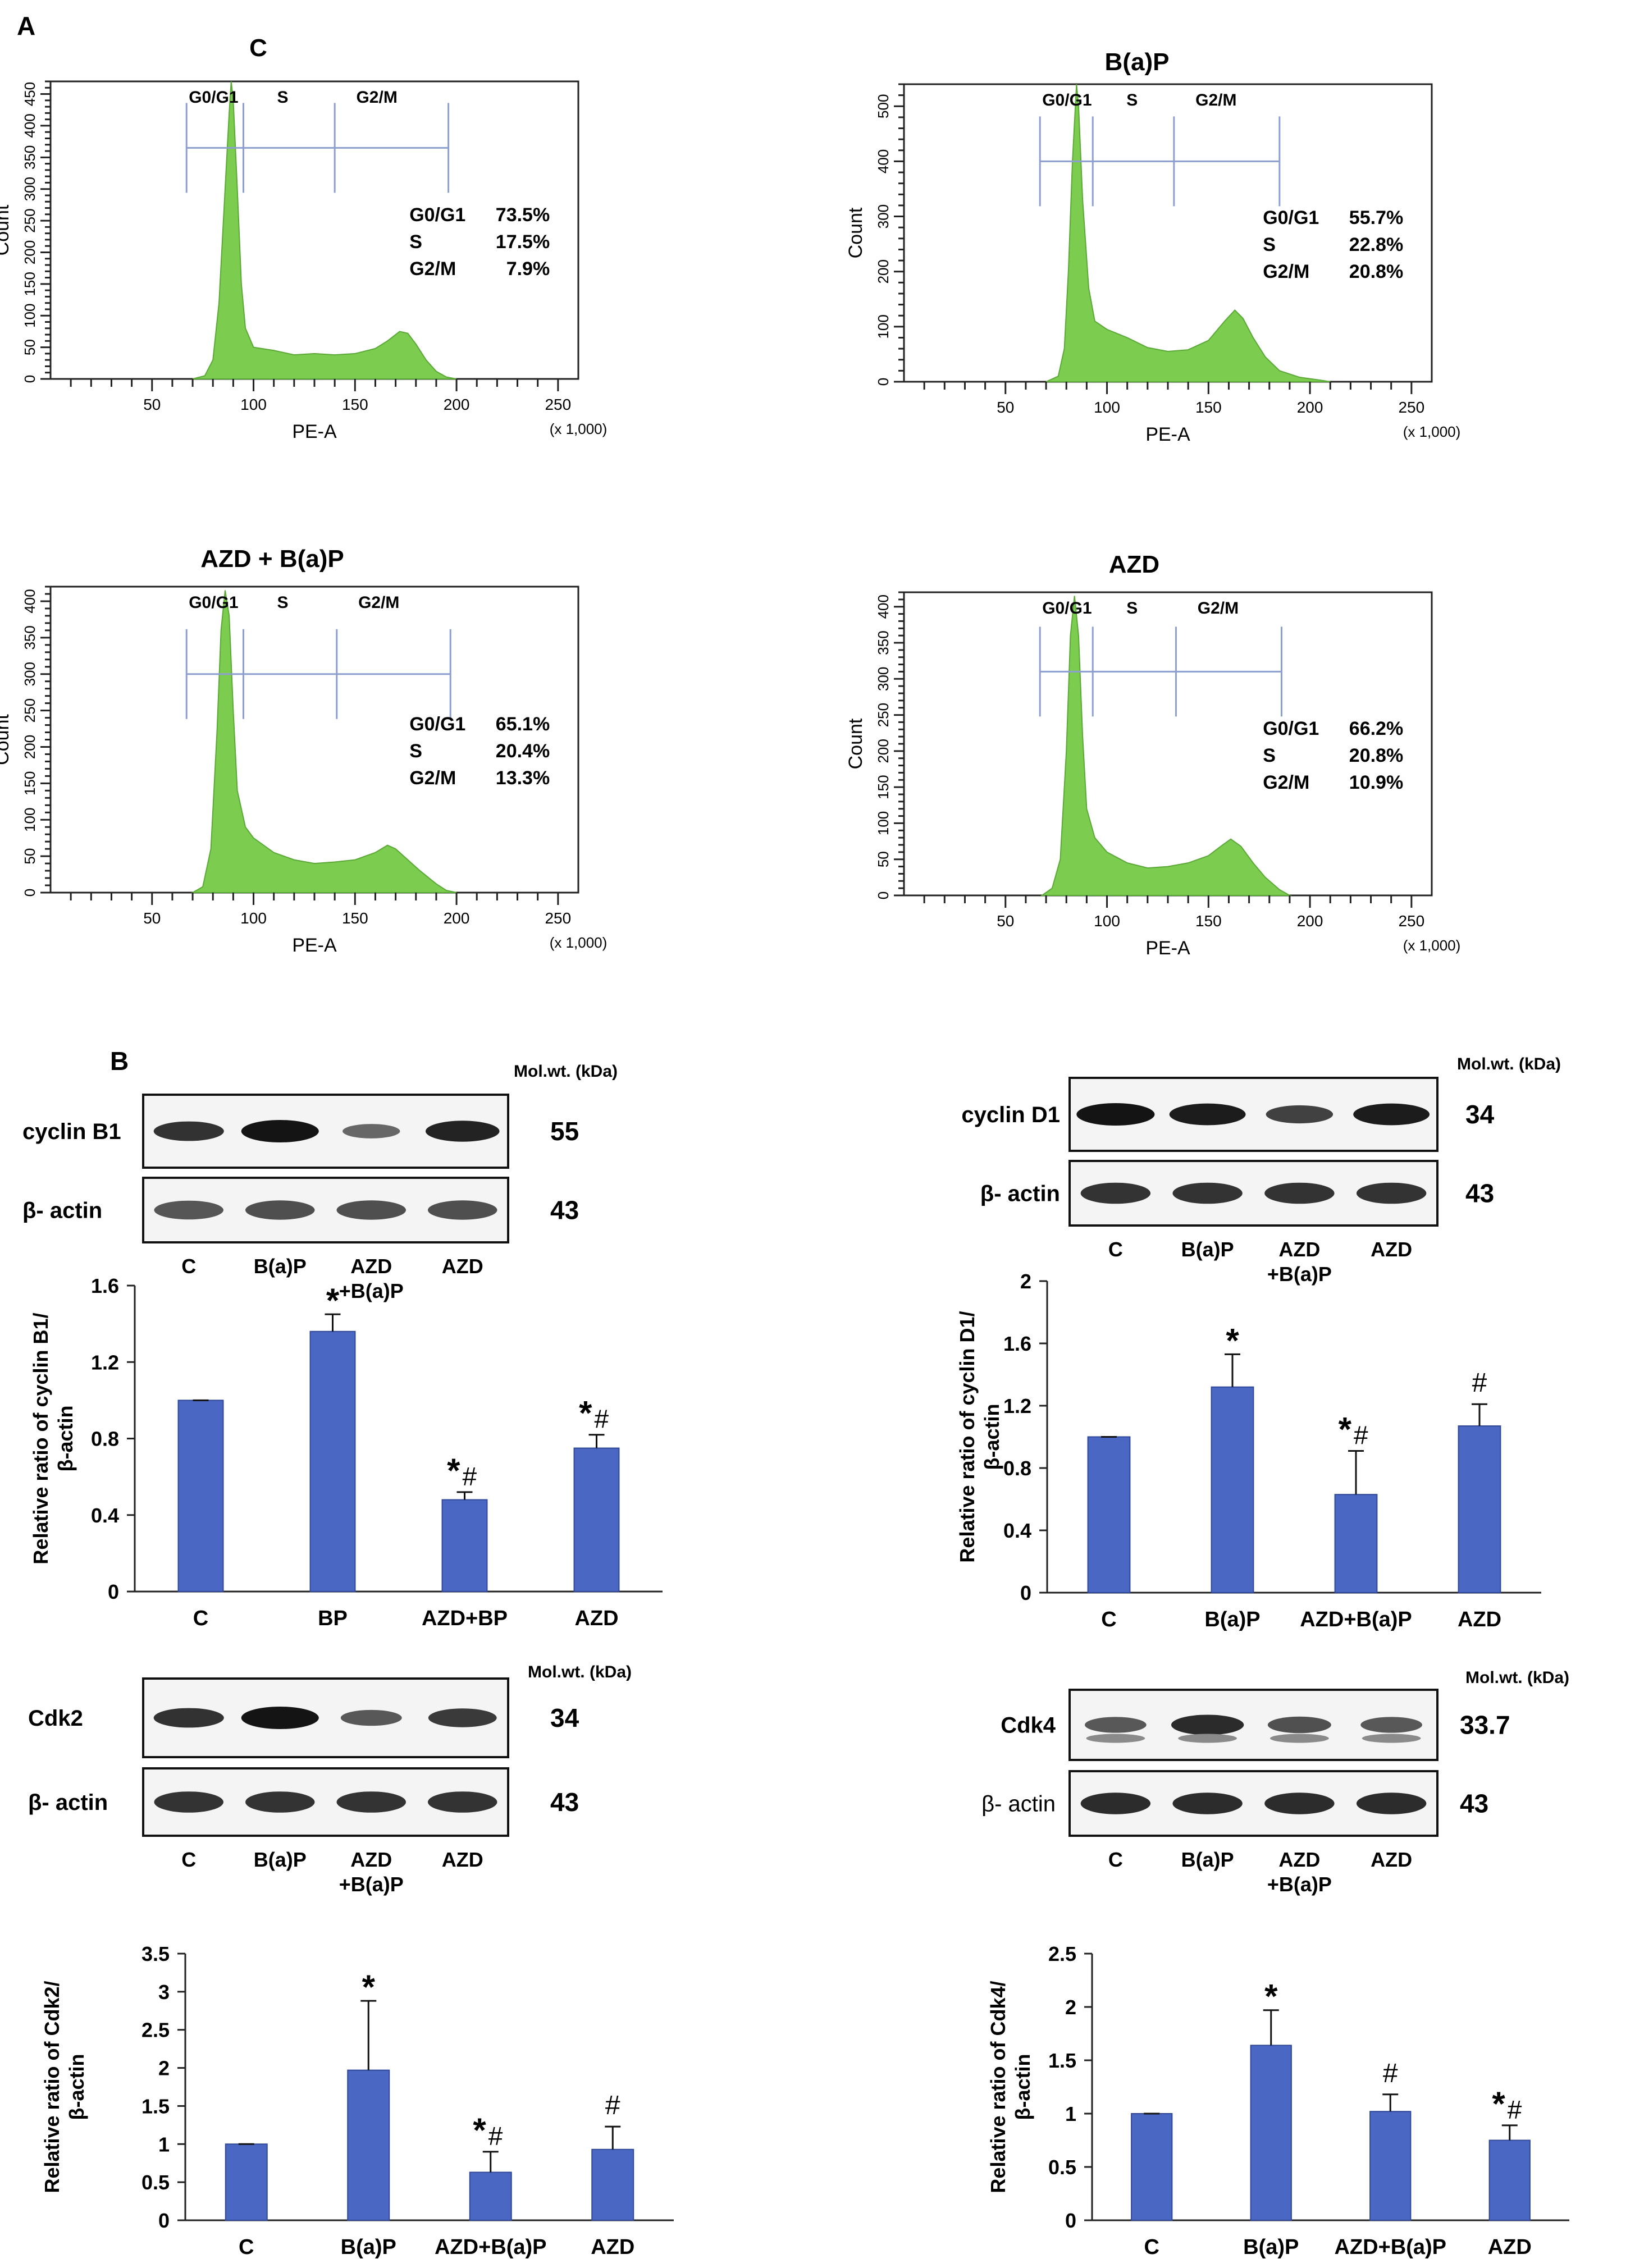 The image size is (1644, 2268). Describe the element at coordinates (1134, 564) in the screenshot. I see `histogram-title: AZD` at that location.